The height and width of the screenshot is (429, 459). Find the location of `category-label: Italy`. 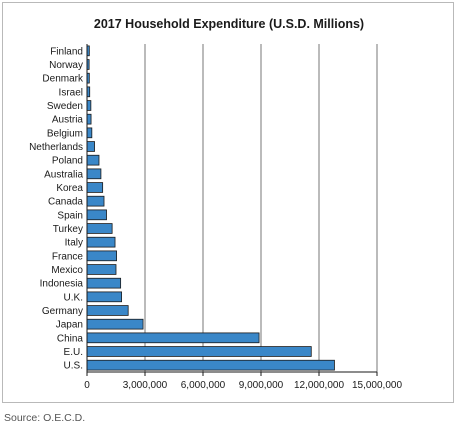

category-label: Italy is located at coordinates (74, 243).